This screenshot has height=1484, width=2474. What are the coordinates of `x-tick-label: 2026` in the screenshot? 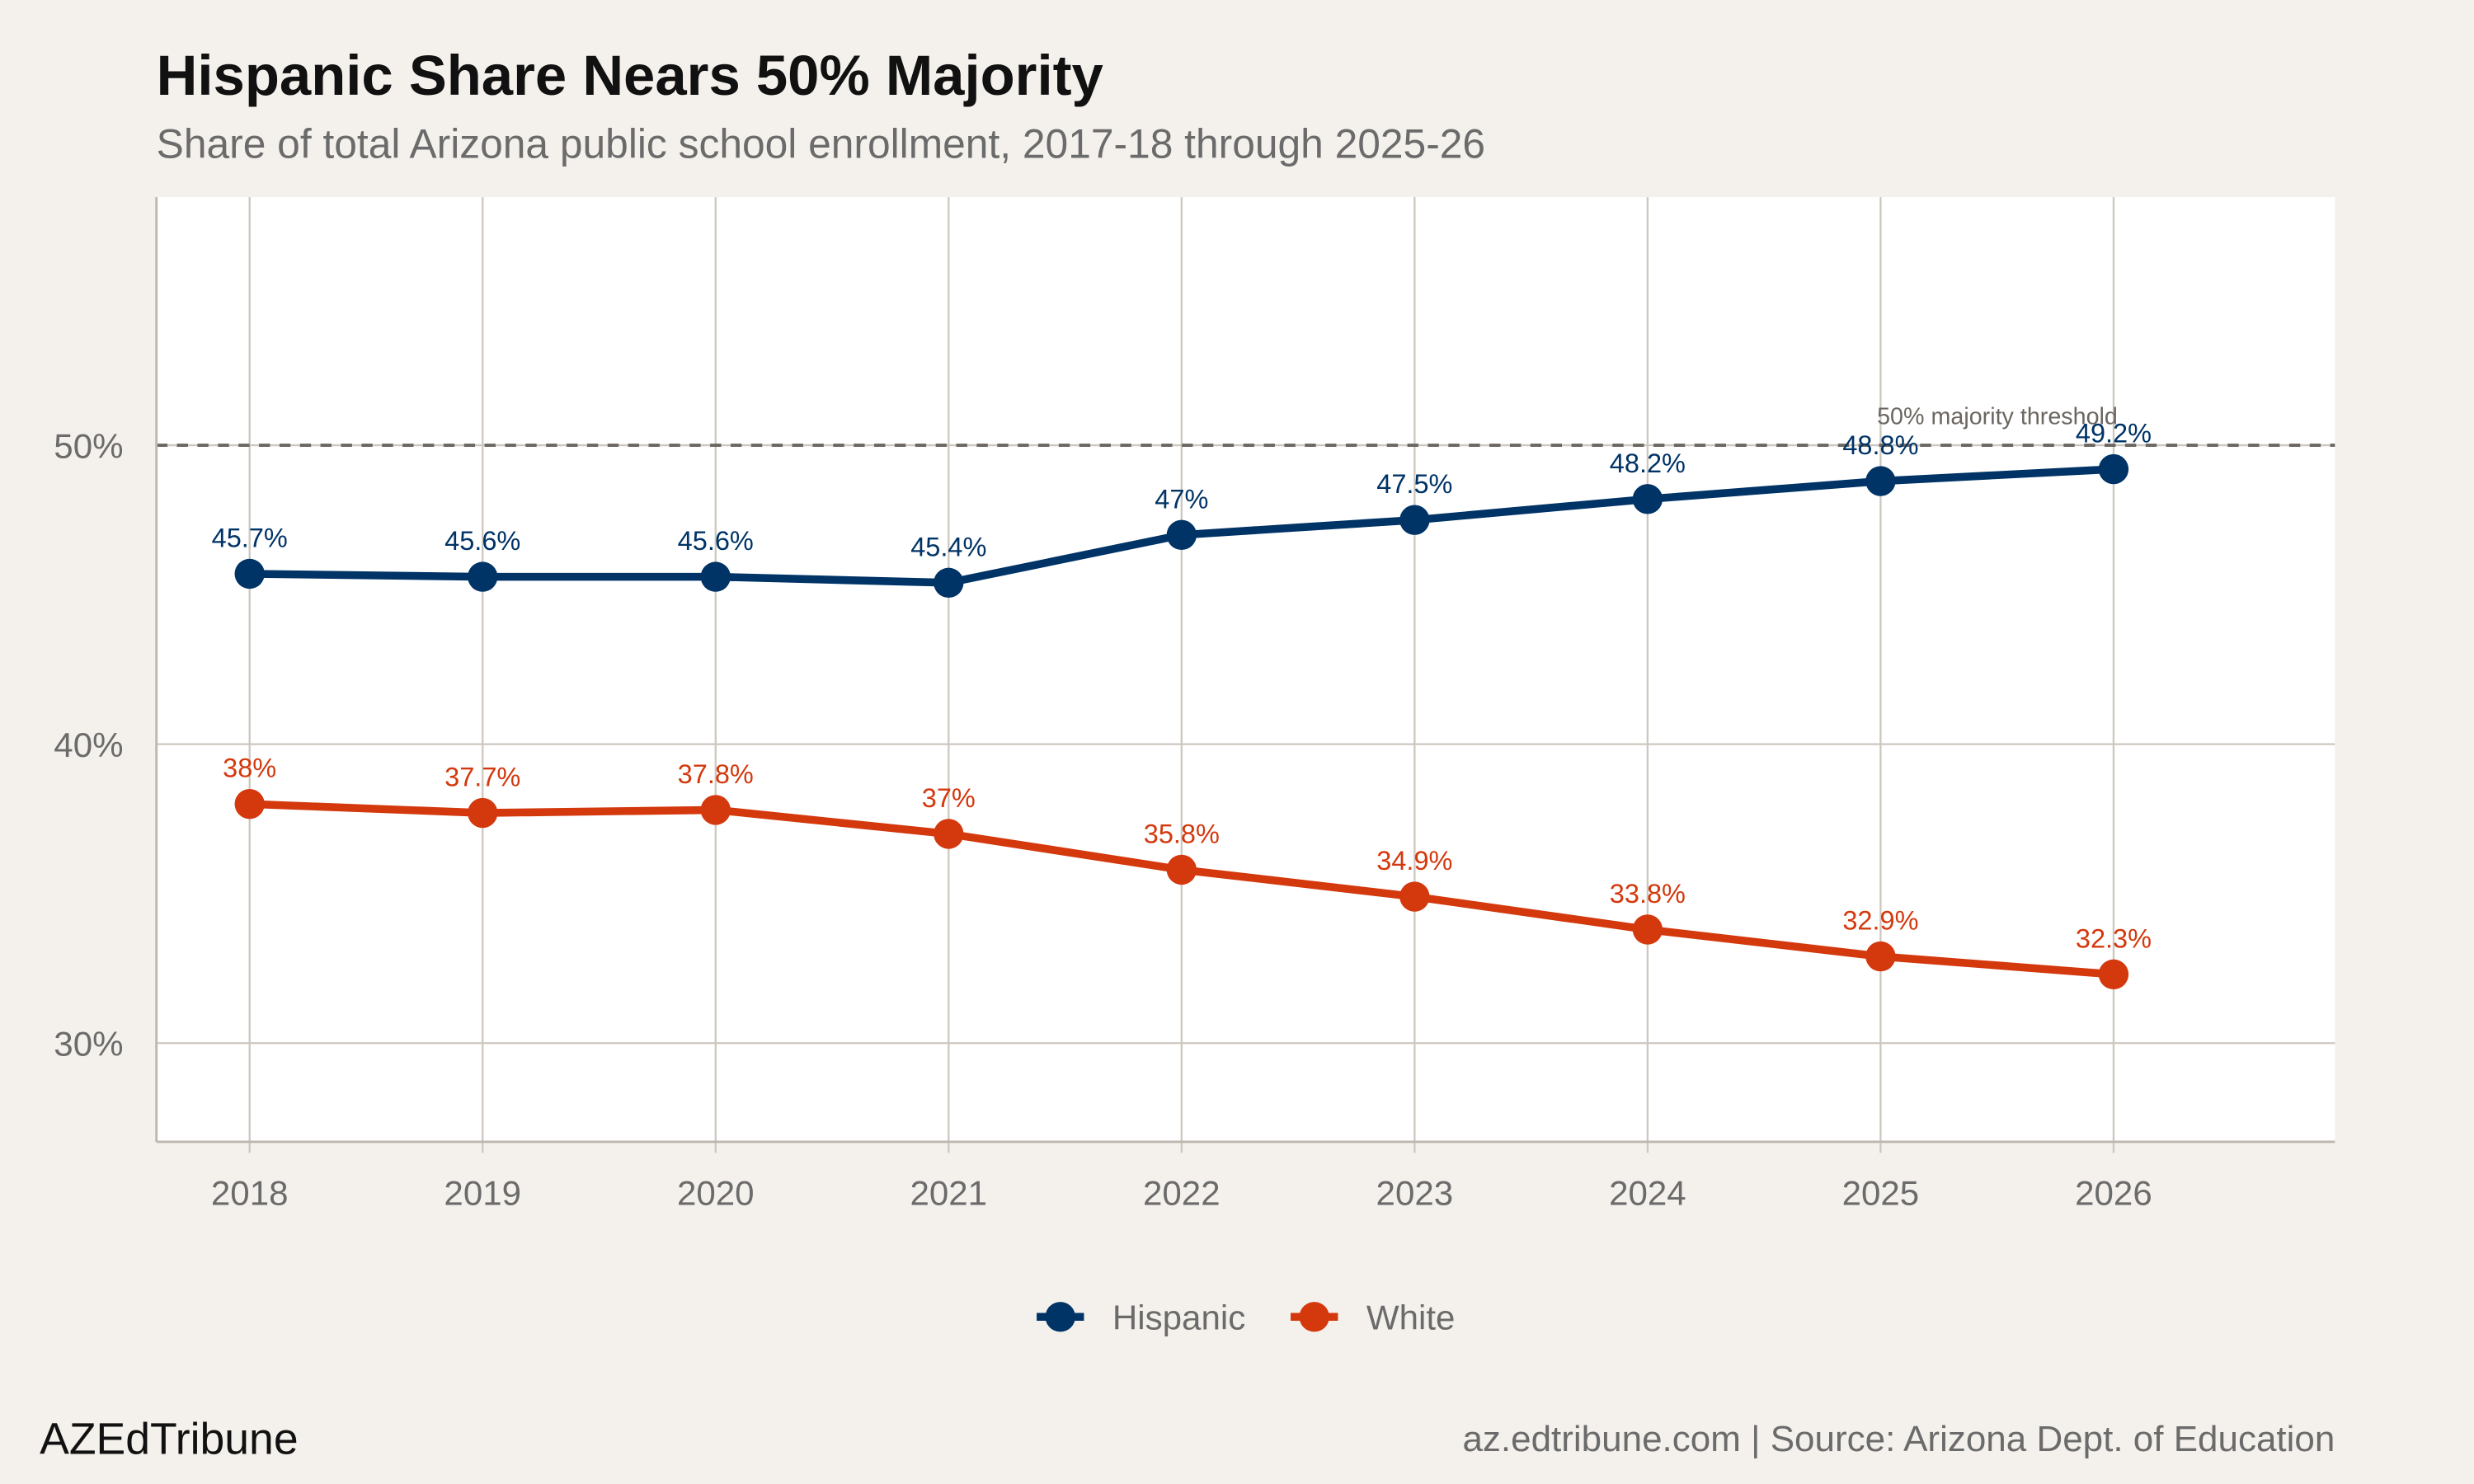 It's located at (2113, 1192).